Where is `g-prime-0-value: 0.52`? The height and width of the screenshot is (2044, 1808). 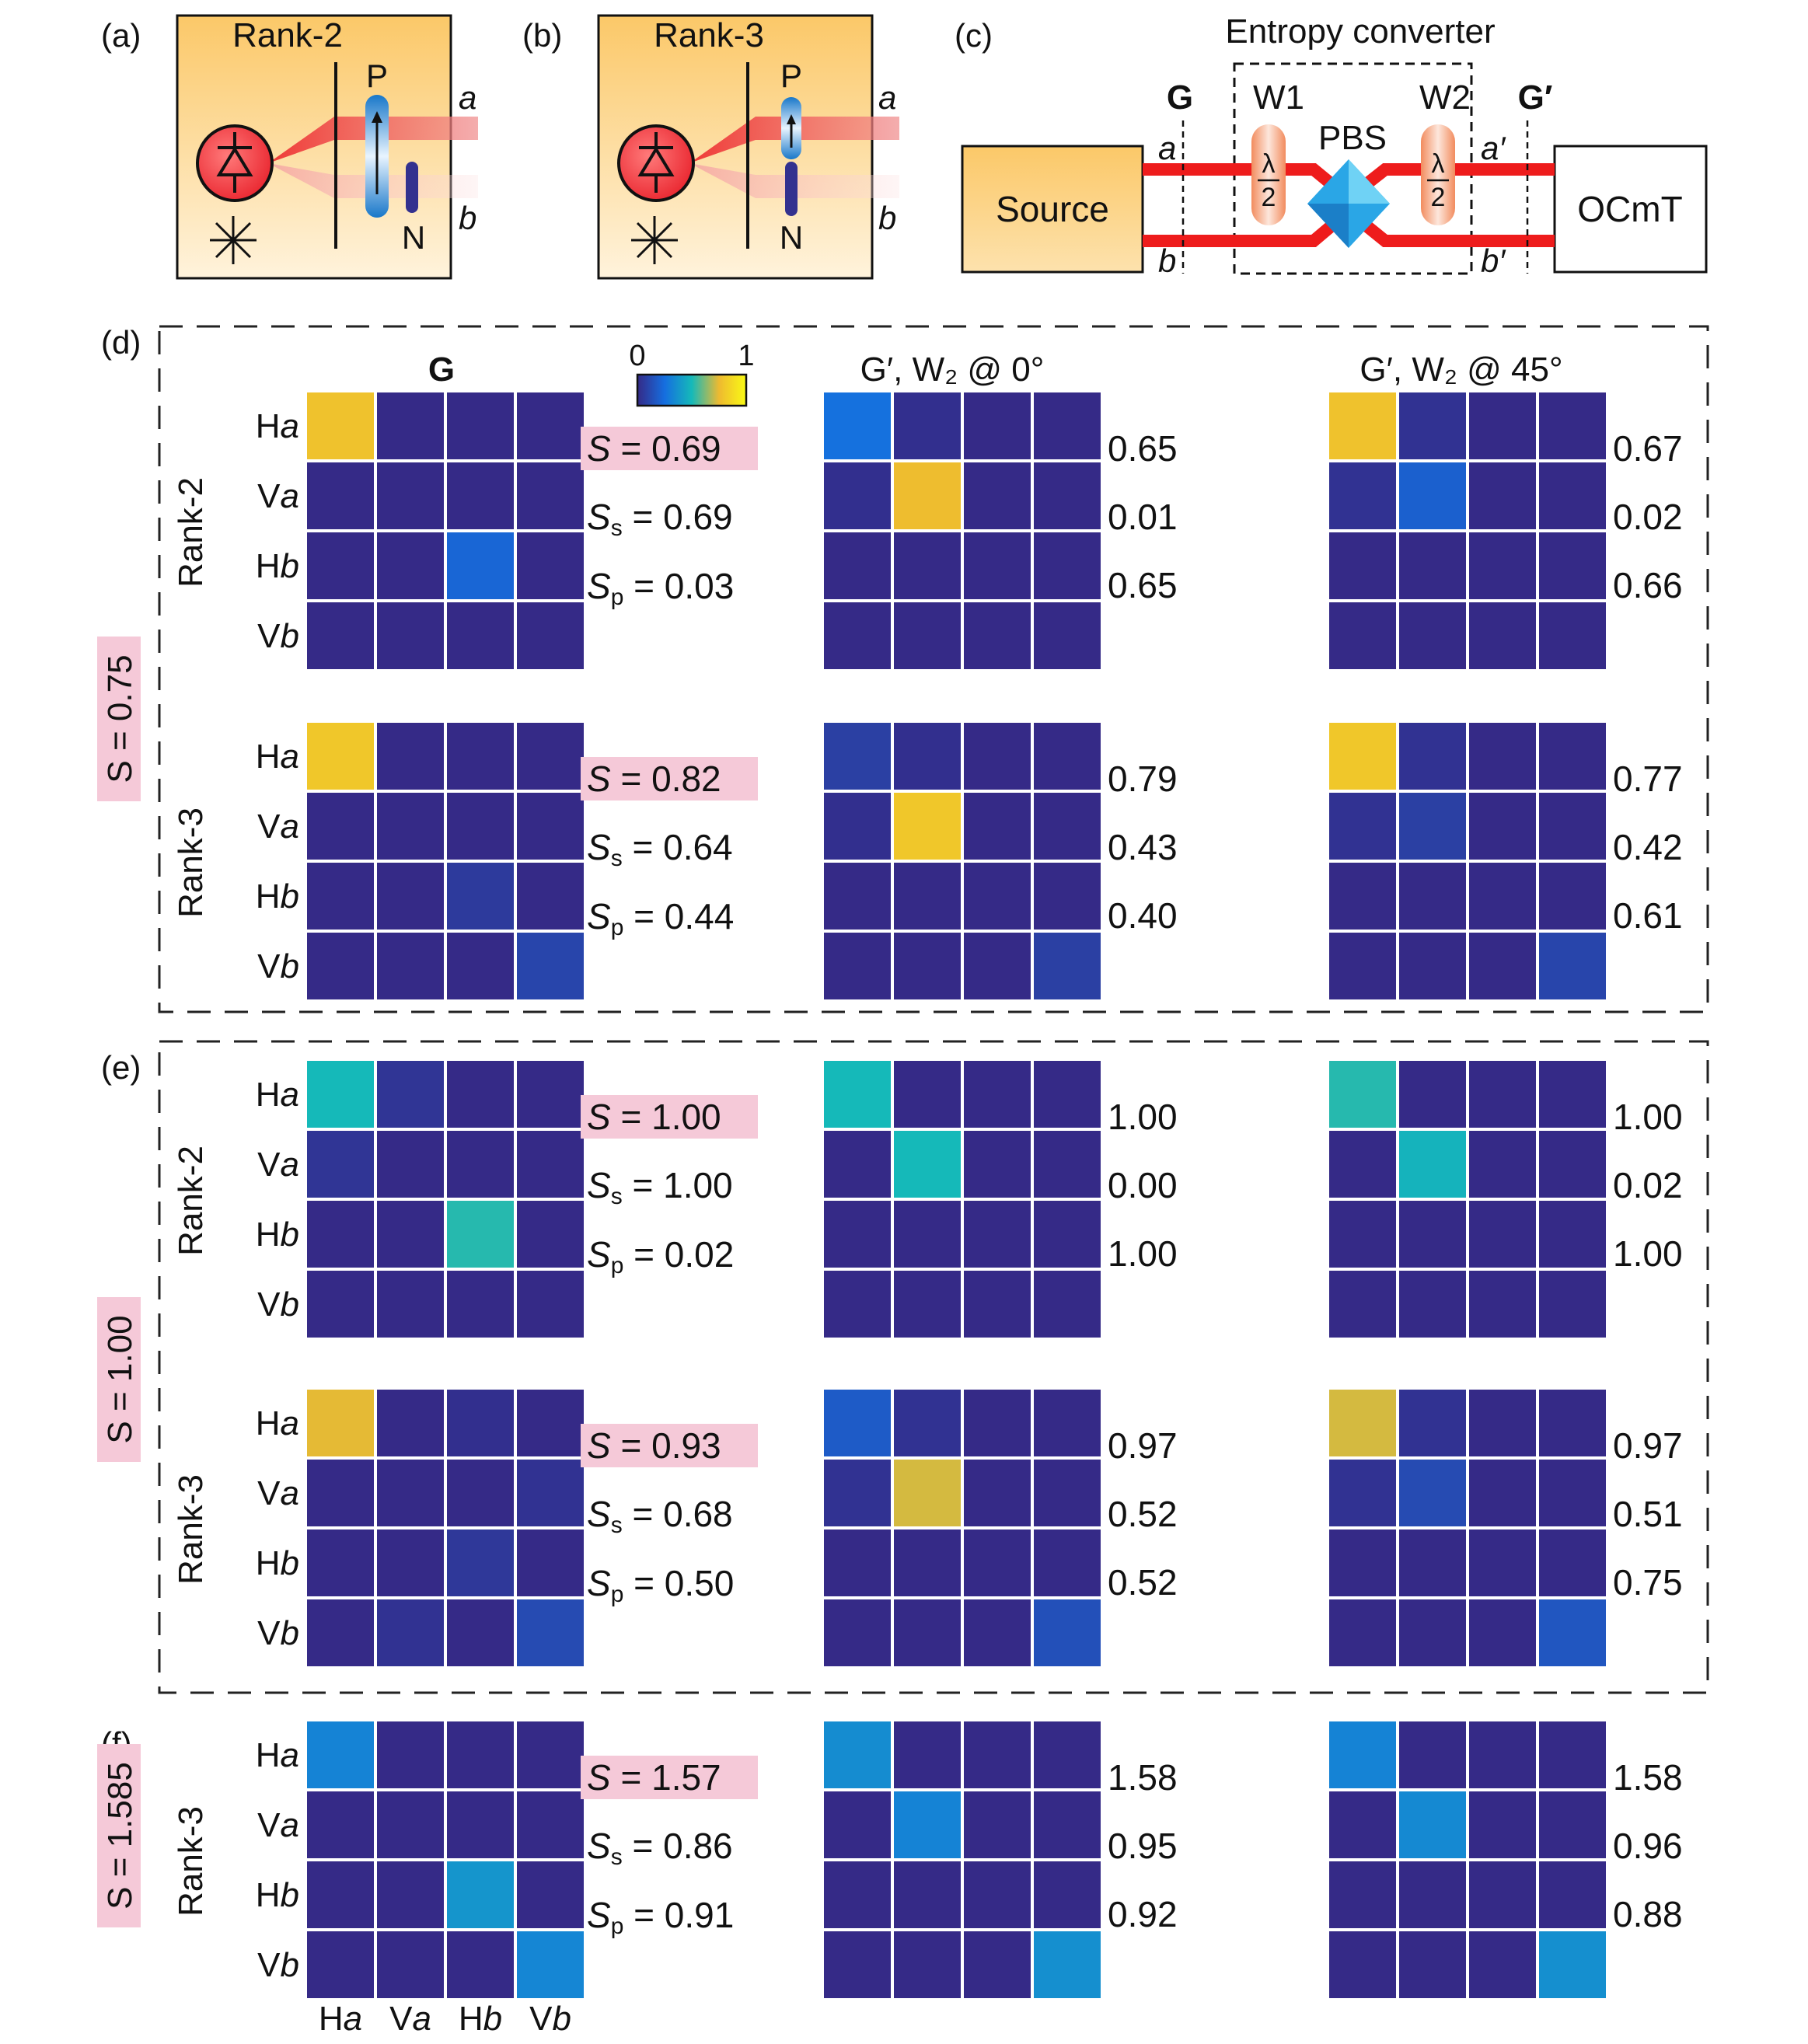
g-prime-0-value: 0.52 is located at coordinates (1143, 1514).